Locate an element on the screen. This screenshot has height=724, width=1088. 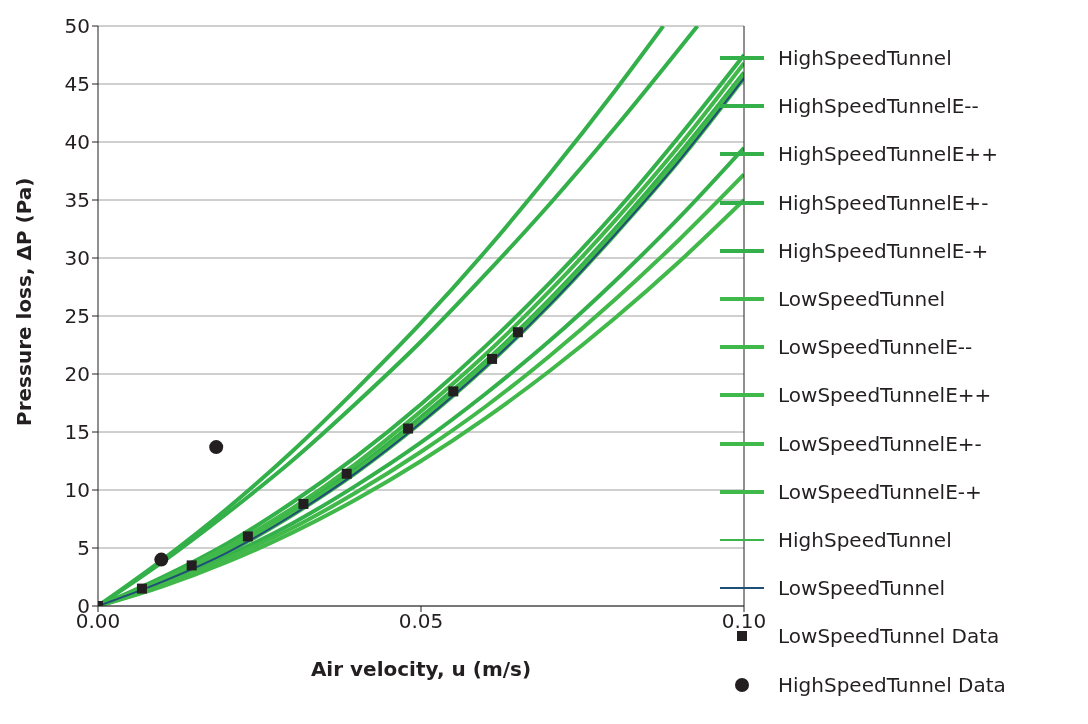
legend-label: LowSpeedTunnelE-+ is located at coordinates (880, 491).